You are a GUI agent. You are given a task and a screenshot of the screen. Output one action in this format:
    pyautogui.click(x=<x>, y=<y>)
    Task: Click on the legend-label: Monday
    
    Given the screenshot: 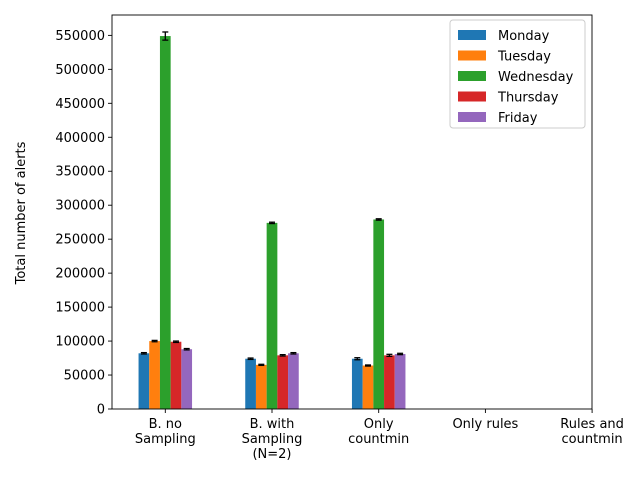 What is the action you would take?
    pyautogui.click(x=524, y=36)
    